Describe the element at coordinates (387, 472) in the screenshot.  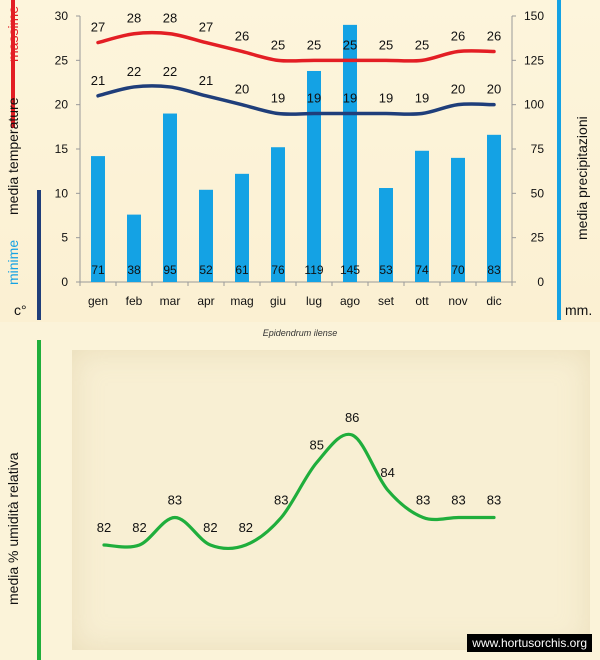
I see `humidity-data-label: 84` at that location.